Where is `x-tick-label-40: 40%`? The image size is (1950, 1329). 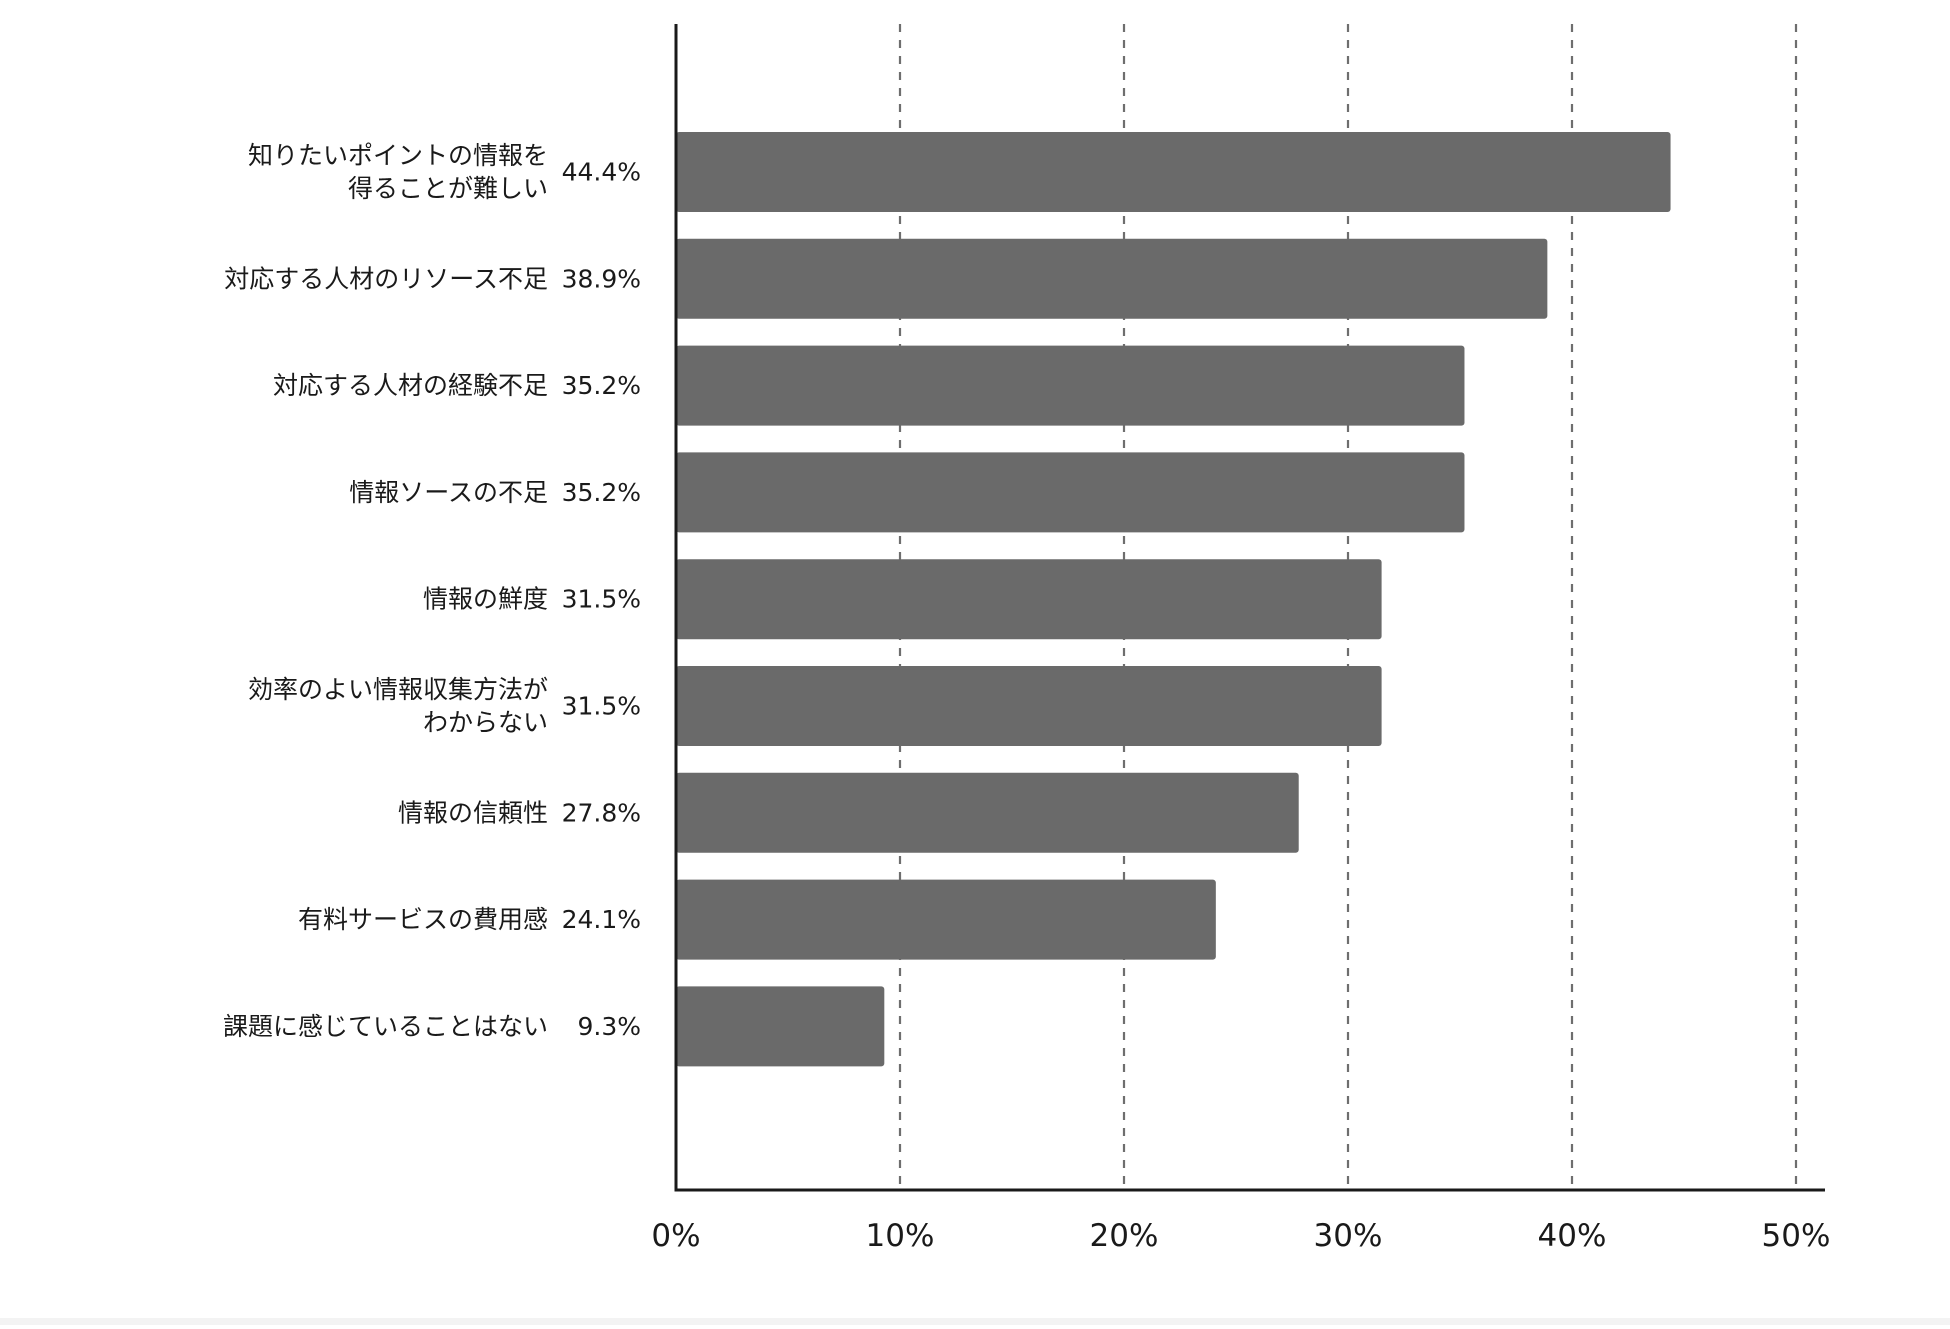
x-tick-label-40: 40% is located at coordinates (1572, 1236).